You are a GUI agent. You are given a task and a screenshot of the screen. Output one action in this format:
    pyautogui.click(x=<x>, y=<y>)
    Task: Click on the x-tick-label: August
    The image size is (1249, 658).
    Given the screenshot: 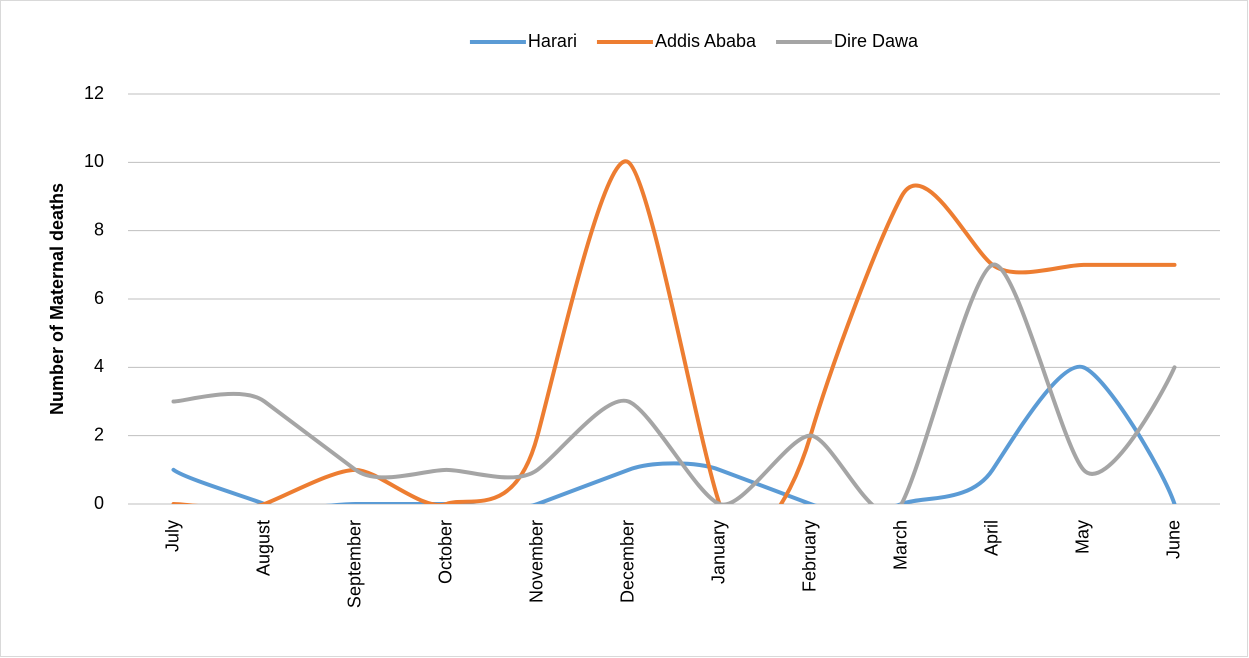 What is the action you would take?
    pyautogui.click(x=263, y=548)
    